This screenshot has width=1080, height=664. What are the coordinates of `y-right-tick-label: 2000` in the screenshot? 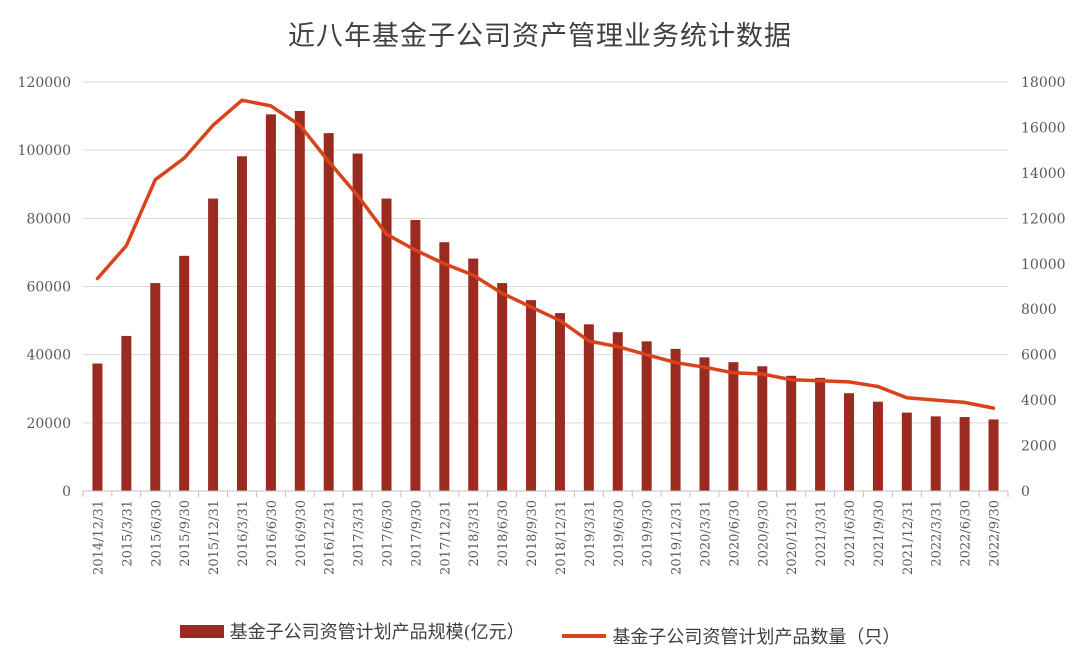 It's located at (1039, 447).